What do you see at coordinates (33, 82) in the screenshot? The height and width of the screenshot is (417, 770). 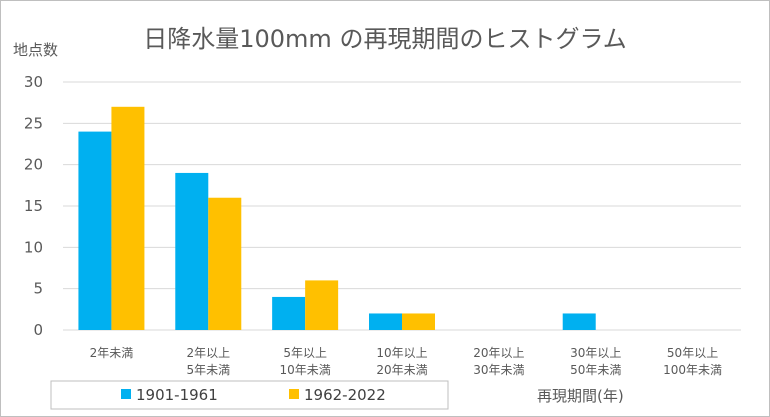 I see `y-tick-label: 30` at bounding box center [33, 82].